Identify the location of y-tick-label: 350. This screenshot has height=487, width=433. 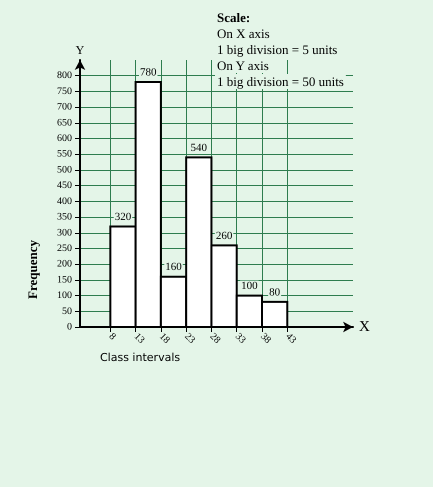
(64, 217).